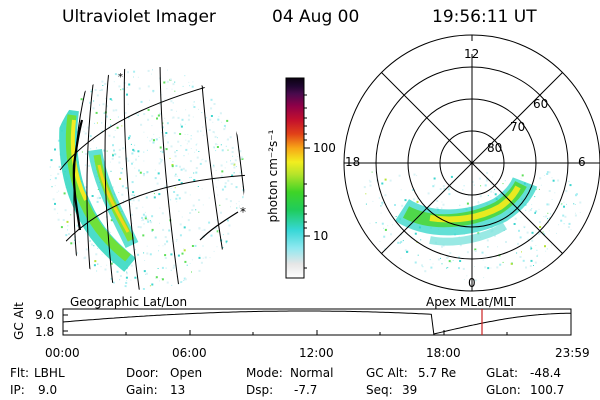 The image size is (600, 400). What do you see at coordinates (243, 212) in the screenshot?
I see `star-icon: *` at bounding box center [243, 212].